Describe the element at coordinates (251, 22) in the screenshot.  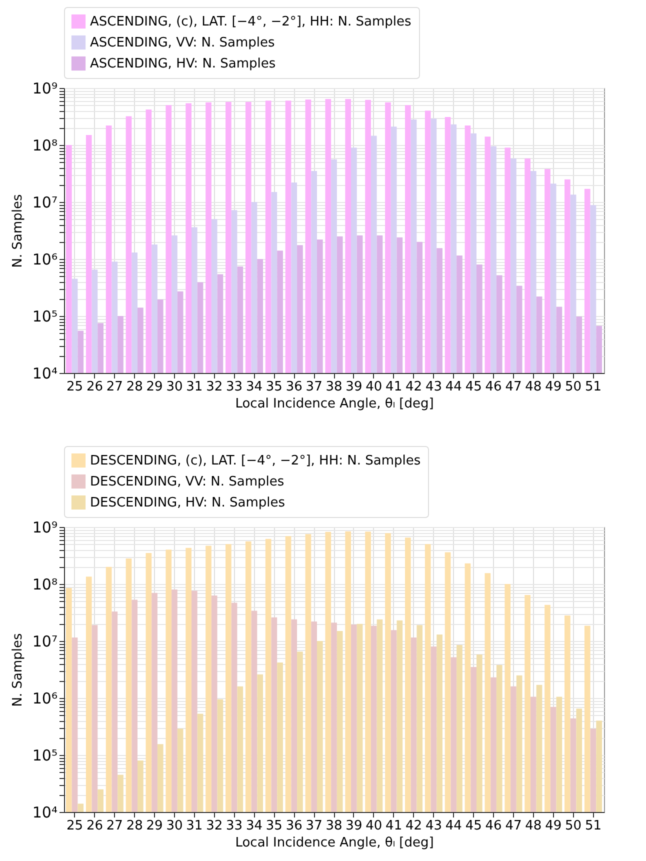
I see `legend-label: ASCENDING, (c), LAT. [−4°, −2°], HH: N. Samples` at that location.